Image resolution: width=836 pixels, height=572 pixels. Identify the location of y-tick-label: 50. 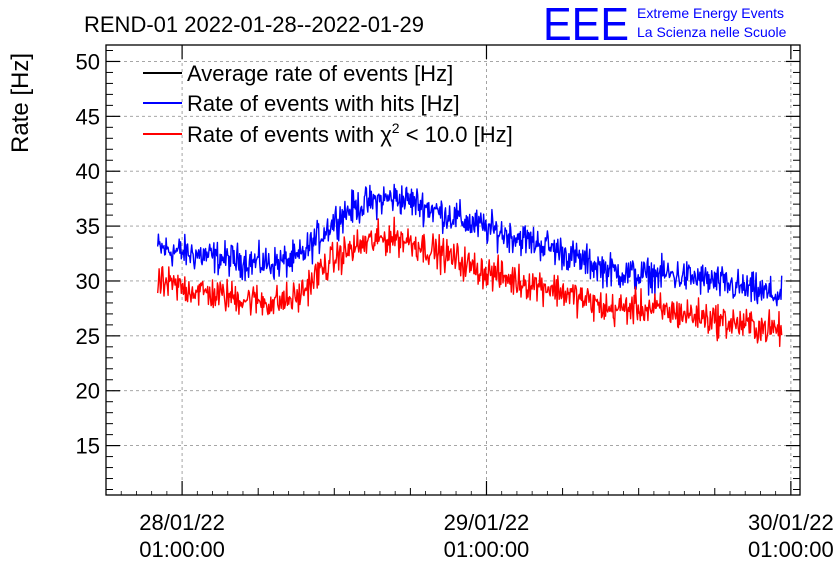
(88, 61).